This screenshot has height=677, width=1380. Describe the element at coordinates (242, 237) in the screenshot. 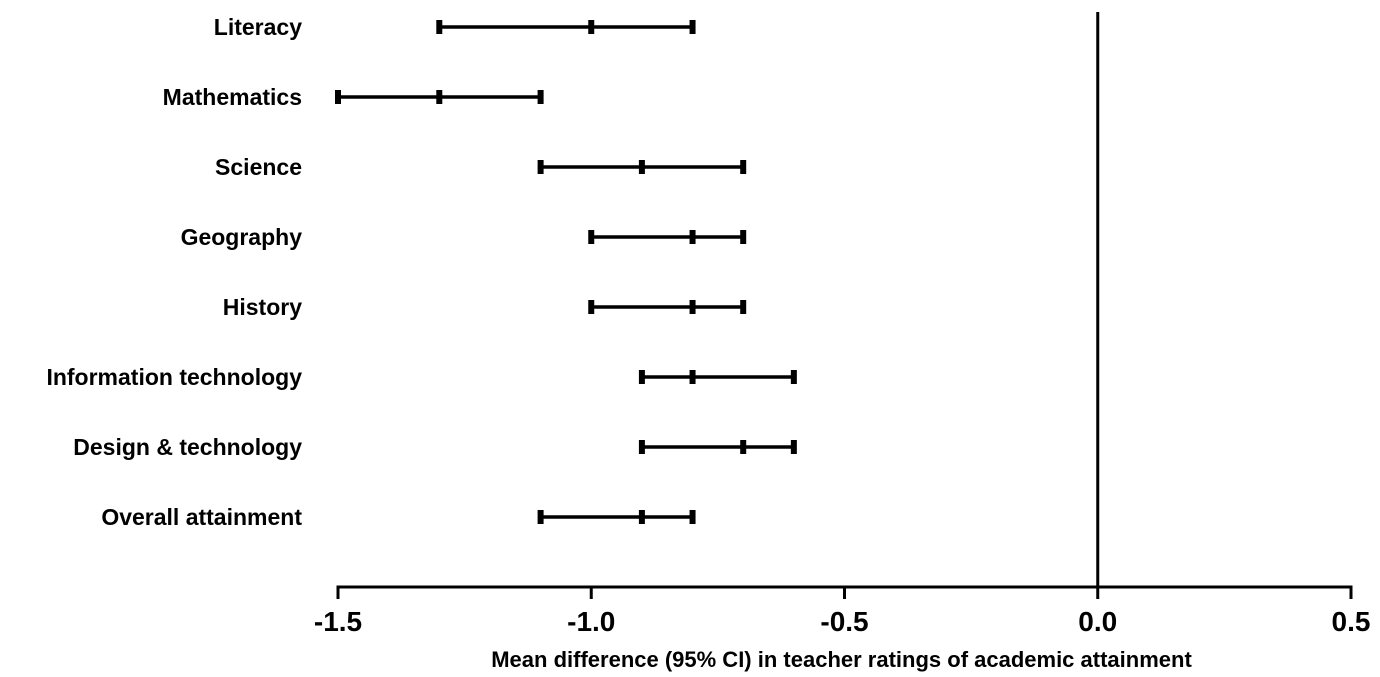

I see `category-label: Geography` at that location.